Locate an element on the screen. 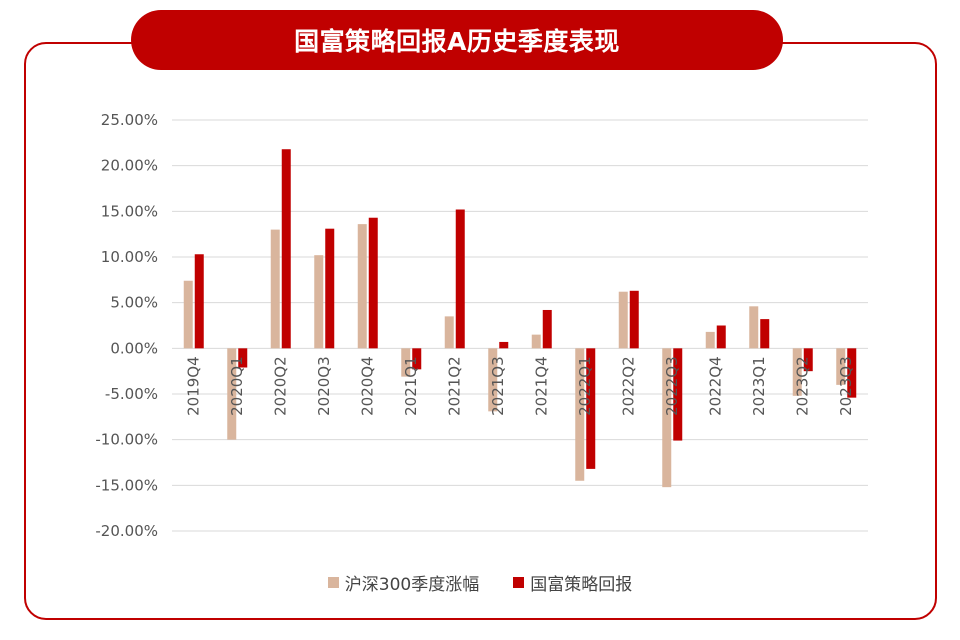  x-category-label: 2021Q4 is located at coordinates (542, 386).